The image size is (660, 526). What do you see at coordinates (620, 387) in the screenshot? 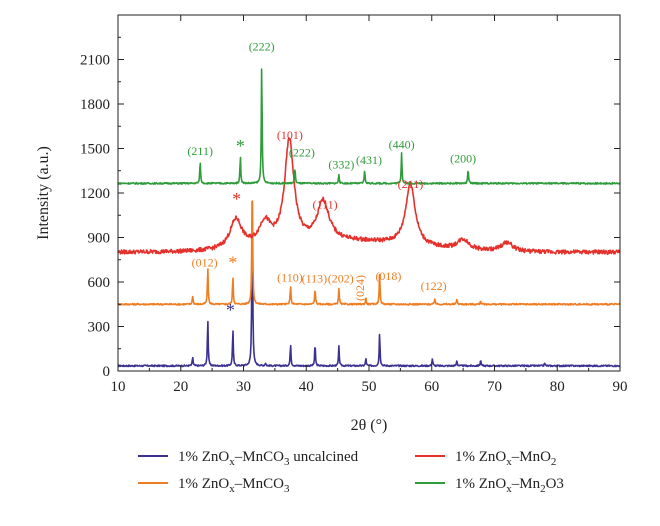
I see `x-tick-label: 90` at bounding box center [620, 387].